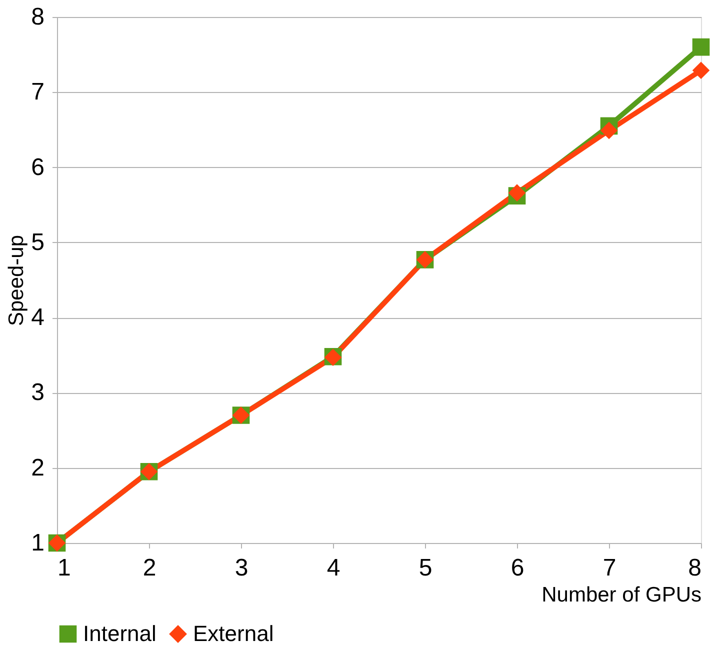 The image size is (715, 650). What do you see at coordinates (609, 568) in the screenshot?
I see `x-tick-label: 7` at bounding box center [609, 568].